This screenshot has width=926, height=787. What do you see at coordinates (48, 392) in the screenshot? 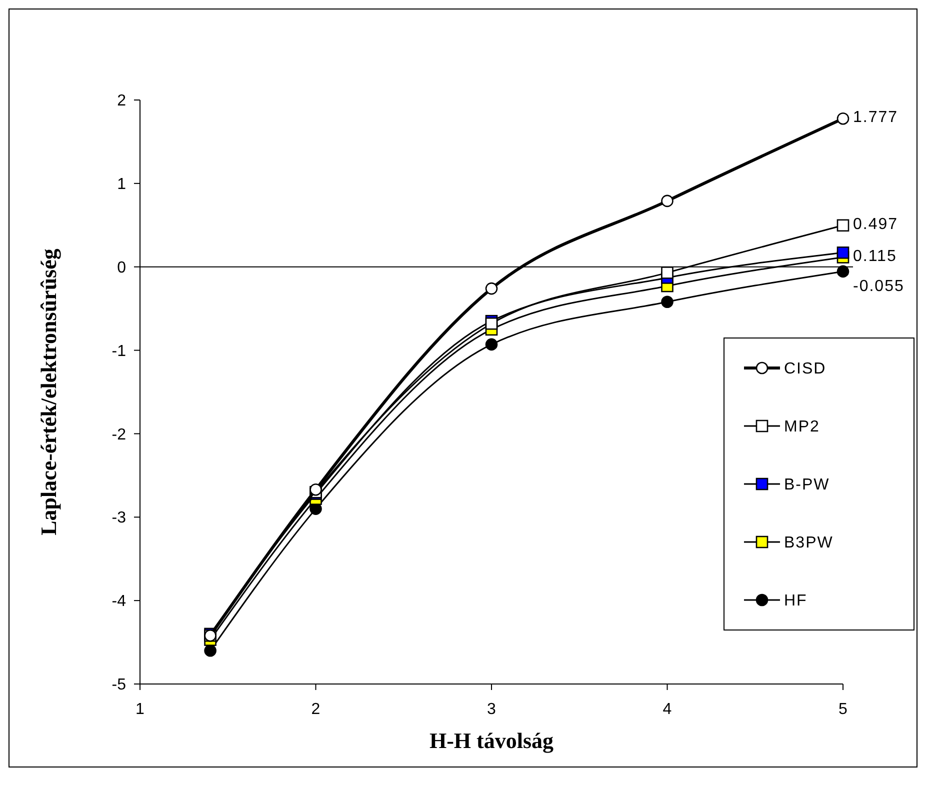
I see `y-axis-title: Laplace-érték/elektronsûrûség` at bounding box center [48, 392].